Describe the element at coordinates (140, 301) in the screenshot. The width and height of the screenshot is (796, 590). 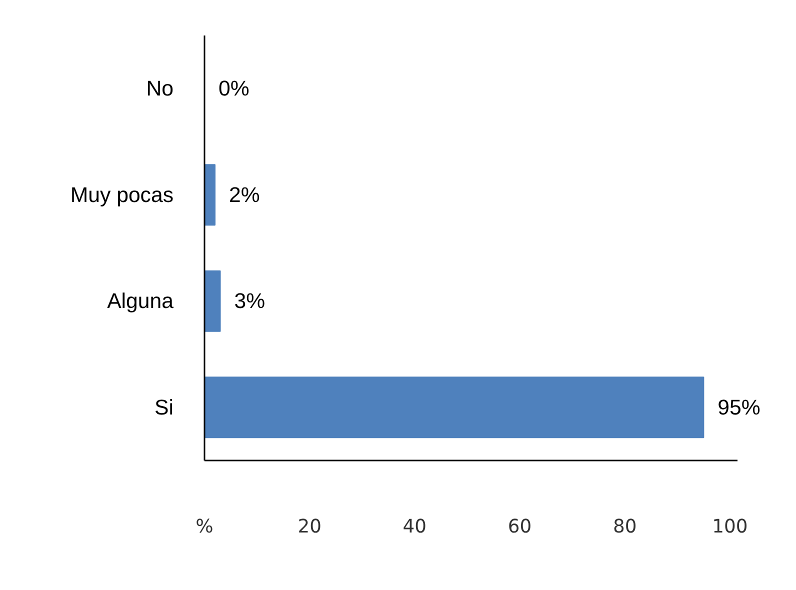
I see `y-tick-label: Alguna` at that location.